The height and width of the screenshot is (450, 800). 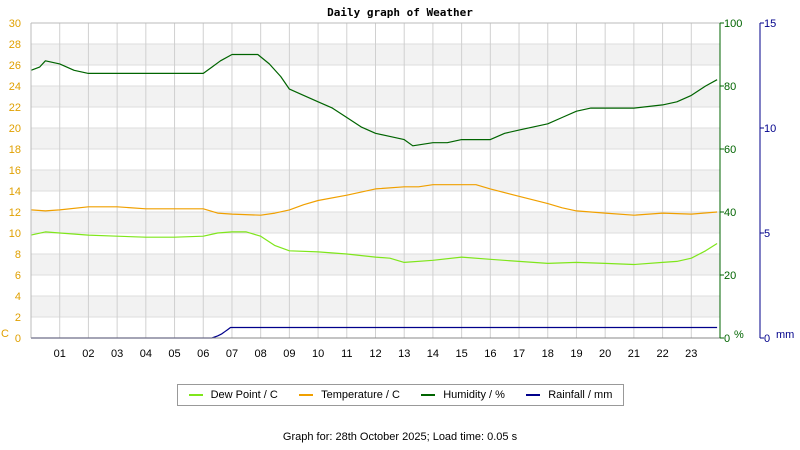 I want to click on legend-item-dew-point: Dew Point / C, so click(x=233, y=395).